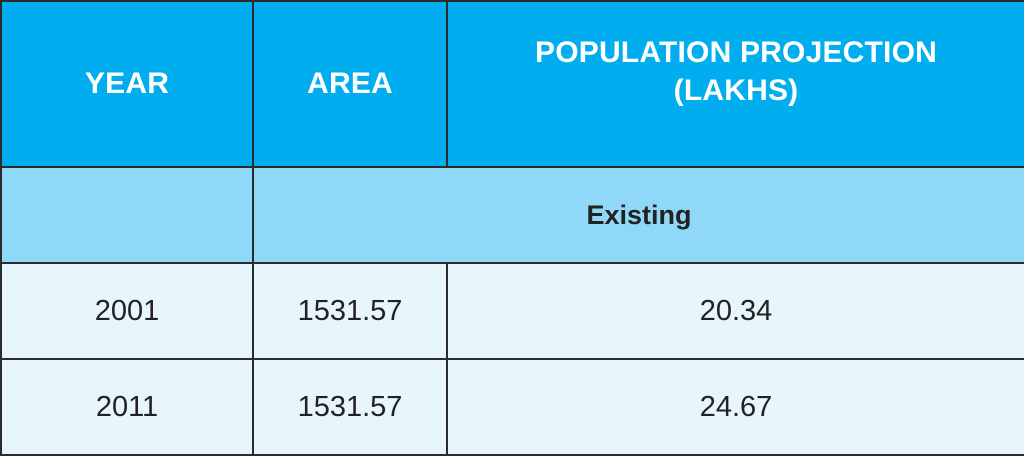 The height and width of the screenshot is (456, 1024). Describe the element at coordinates (127, 215) in the screenshot. I see `section-empty-cell` at that location.